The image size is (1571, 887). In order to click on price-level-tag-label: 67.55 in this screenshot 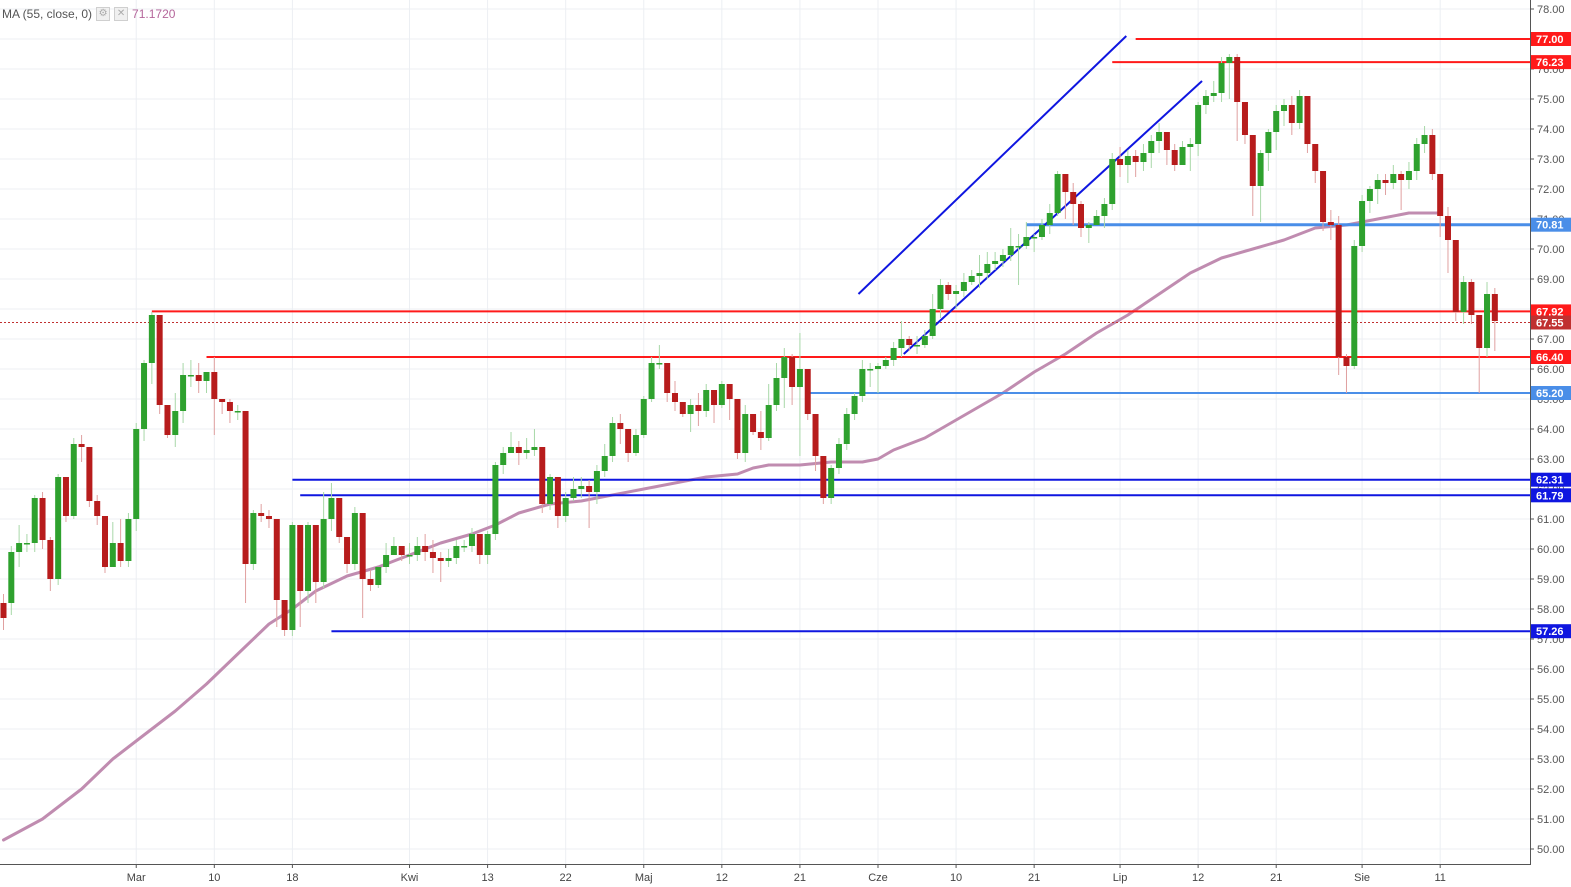, I will do `click(1550, 324)`.